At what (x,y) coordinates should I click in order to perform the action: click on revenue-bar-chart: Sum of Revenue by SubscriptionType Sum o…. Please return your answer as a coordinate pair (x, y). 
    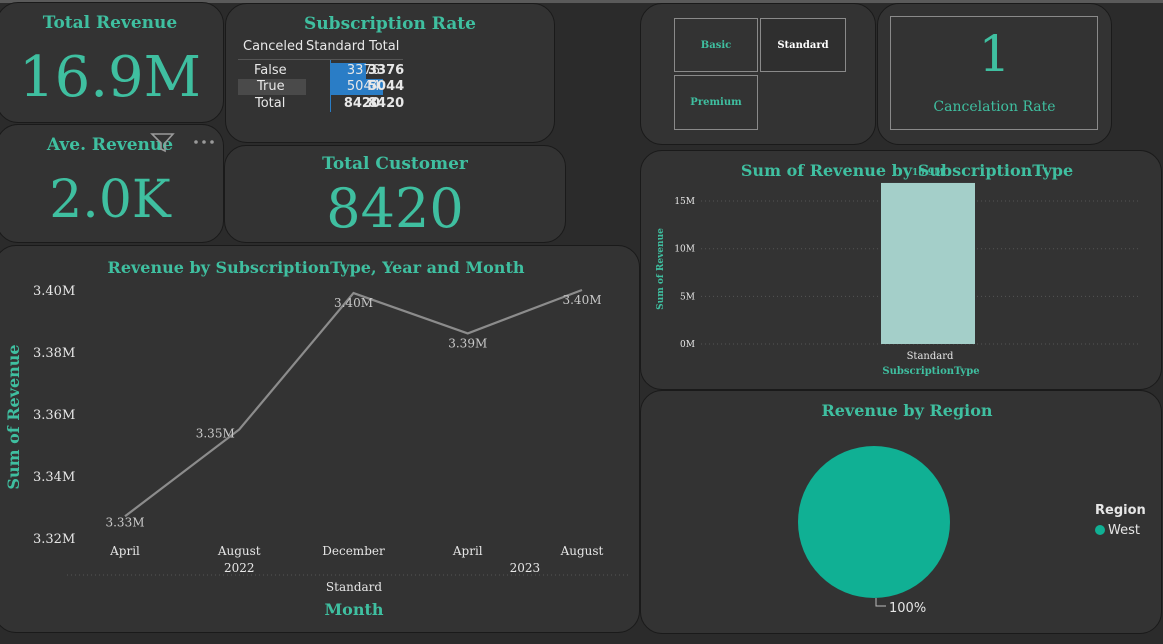
    Looking at the image, I should click on (898, 269).